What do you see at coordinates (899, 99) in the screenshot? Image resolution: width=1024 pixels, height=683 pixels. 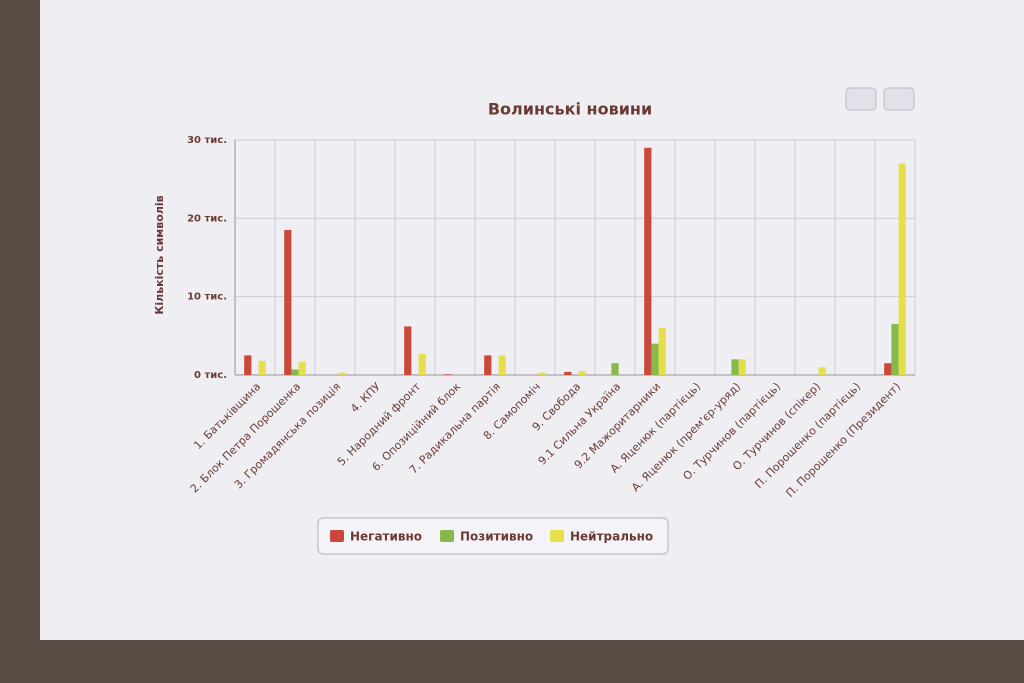 I see `export-button` at bounding box center [899, 99].